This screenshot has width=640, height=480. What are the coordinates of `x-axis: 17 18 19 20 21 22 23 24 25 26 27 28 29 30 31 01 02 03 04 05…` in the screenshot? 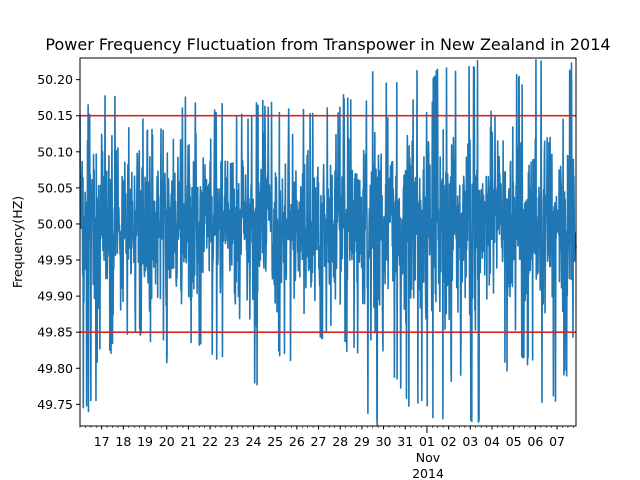 It's located at (326, 437).